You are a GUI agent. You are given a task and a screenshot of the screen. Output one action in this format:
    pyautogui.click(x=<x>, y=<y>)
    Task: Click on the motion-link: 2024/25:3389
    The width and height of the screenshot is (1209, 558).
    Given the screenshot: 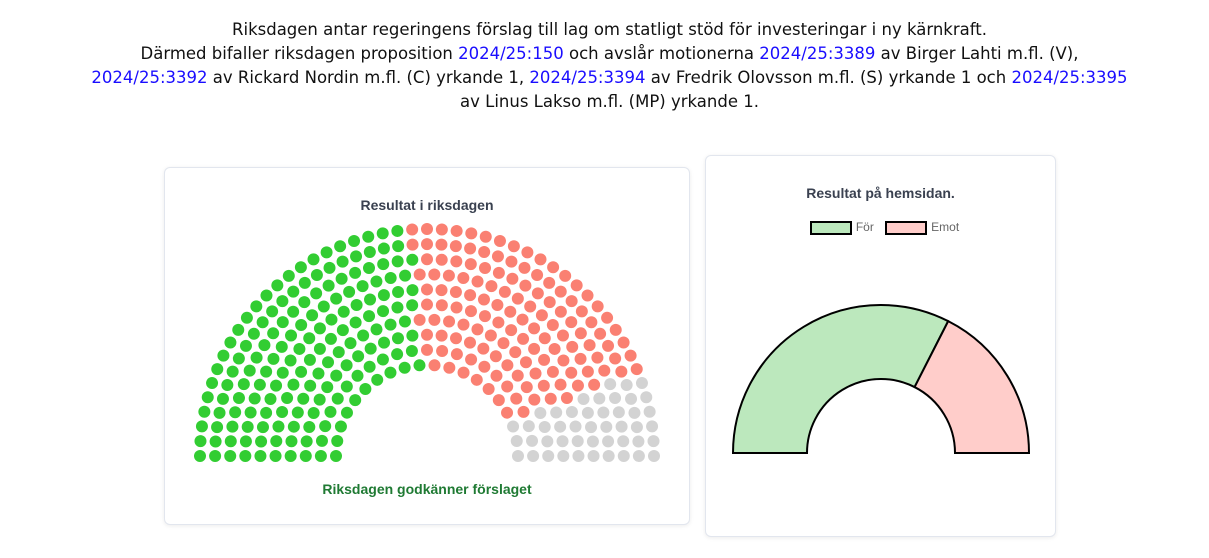 What is the action you would take?
    pyautogui.click(x=817, y=53)
    